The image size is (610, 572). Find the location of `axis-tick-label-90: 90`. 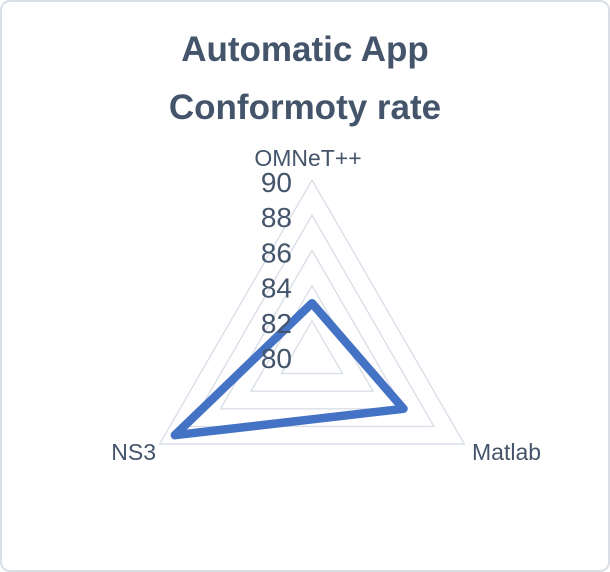

axis-tick-label-90: 90 is located at coordinates (276, 182).